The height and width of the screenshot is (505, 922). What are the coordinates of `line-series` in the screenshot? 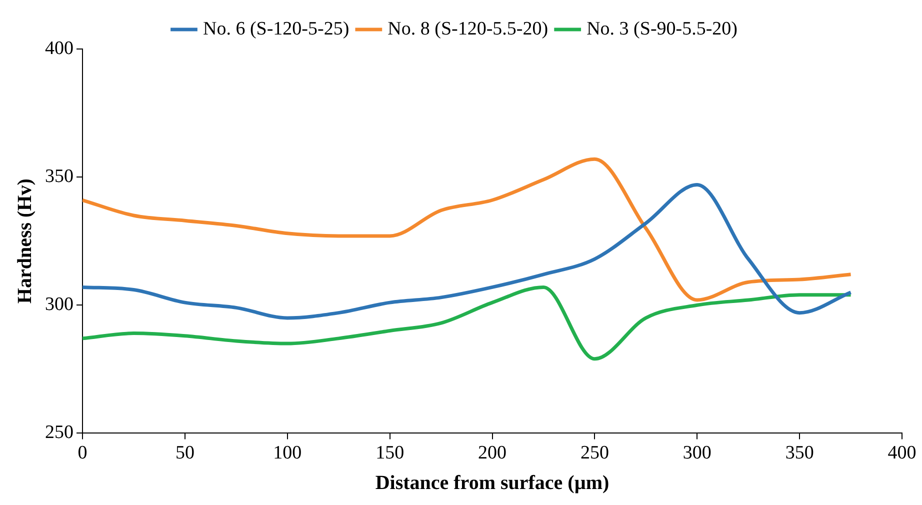 It's located at (467, 323).